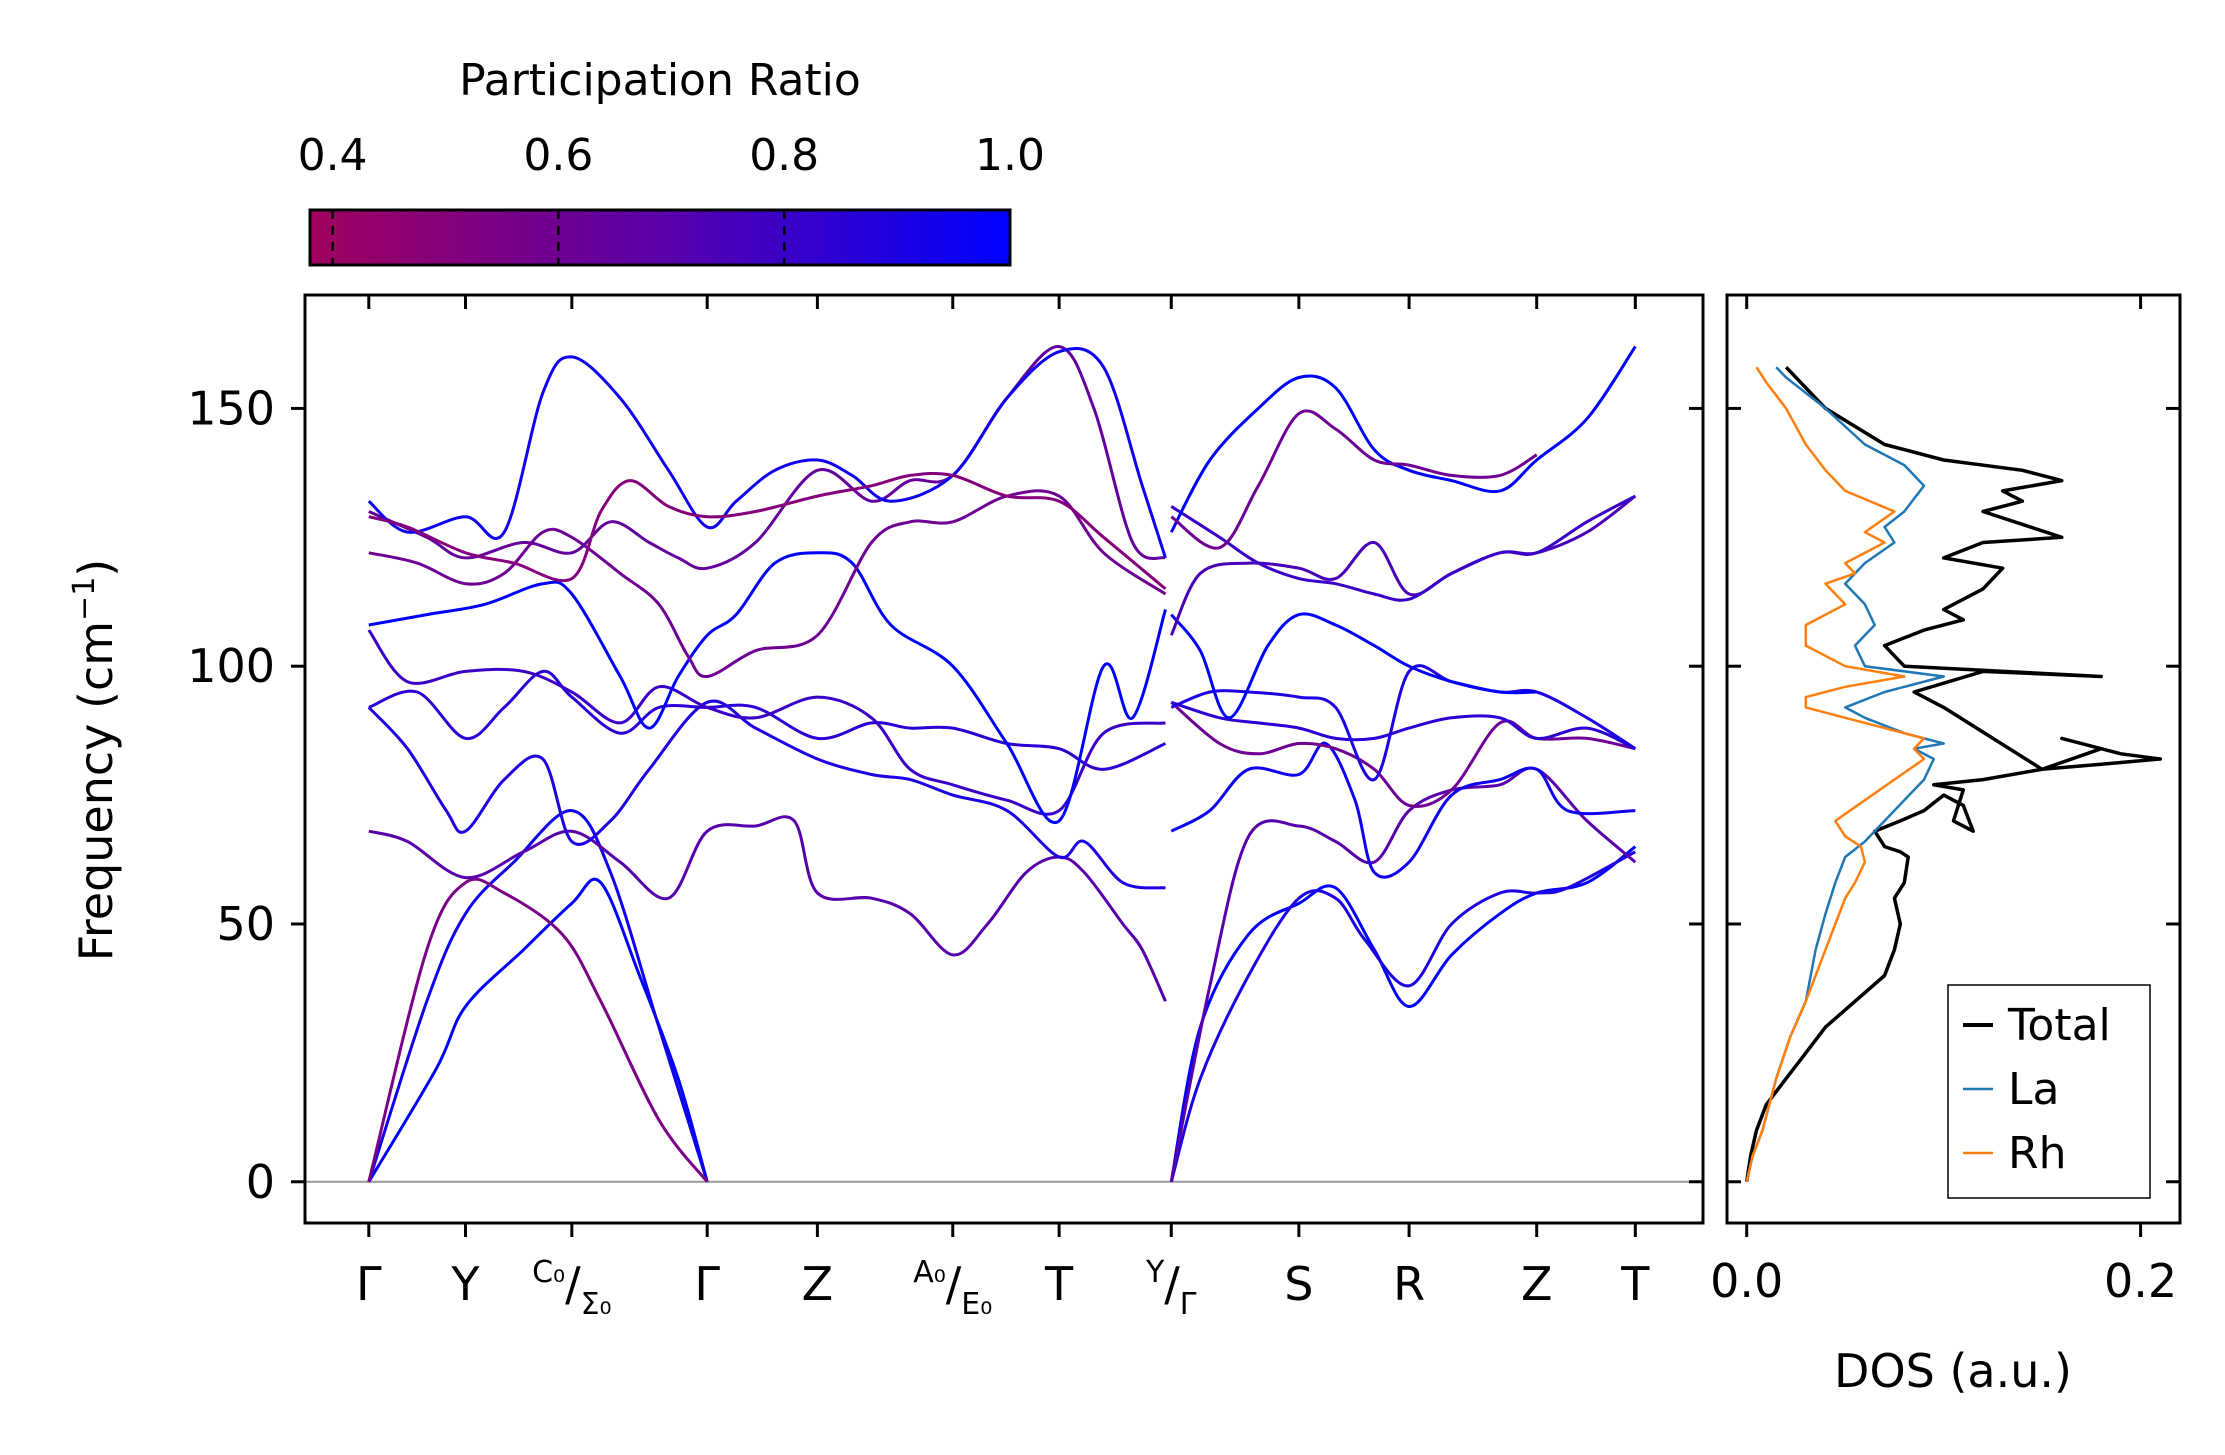  I want to click on band-line-gr-band-g, so click(1403, 548).